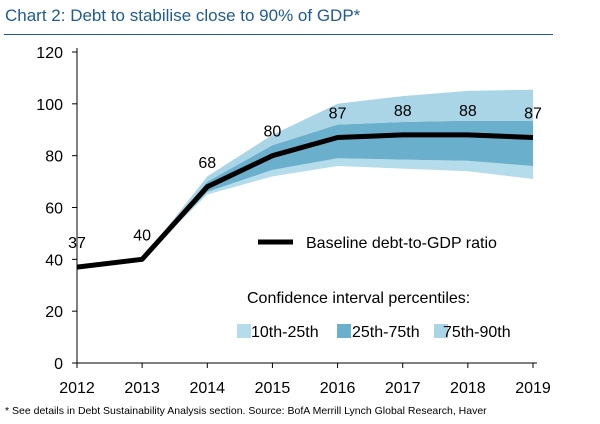  What do you see at coordinates (533, 388) in the screenshot?
I see `x-tick-label: 2019` at bounding box center [533, 388].